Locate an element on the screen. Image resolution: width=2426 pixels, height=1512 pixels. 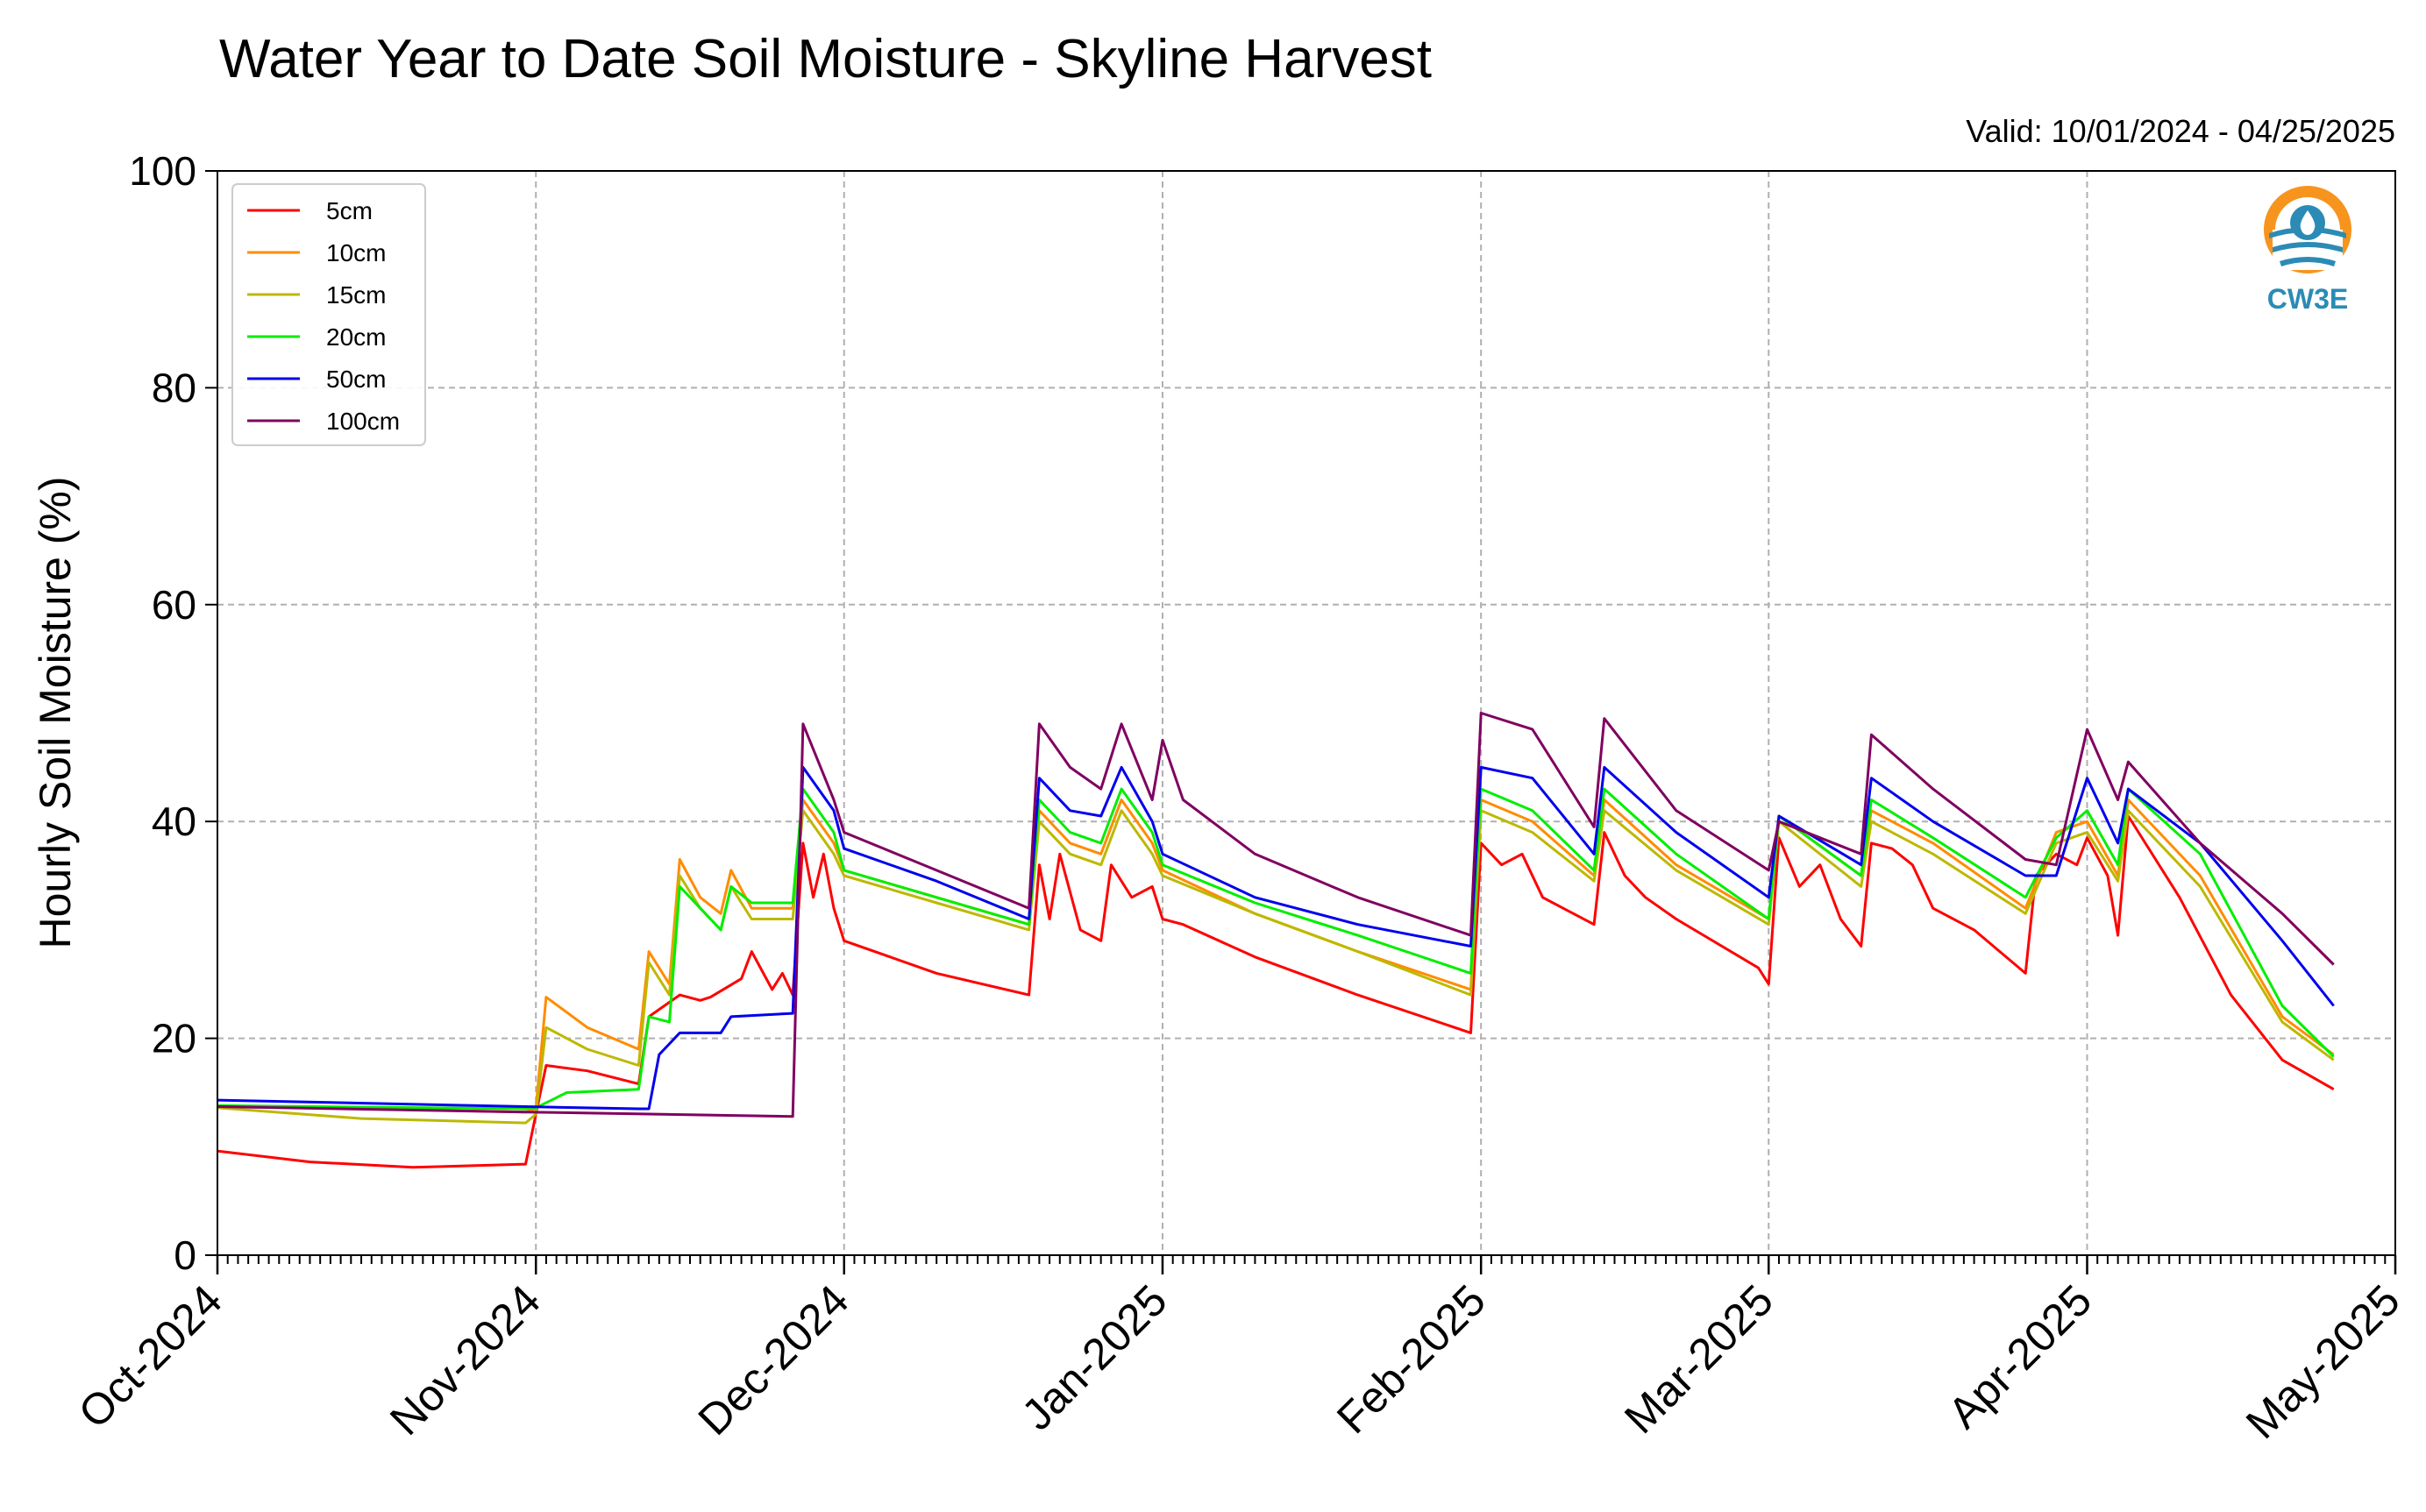
y-tick-label: 40 is located at coordinates (174, 821).